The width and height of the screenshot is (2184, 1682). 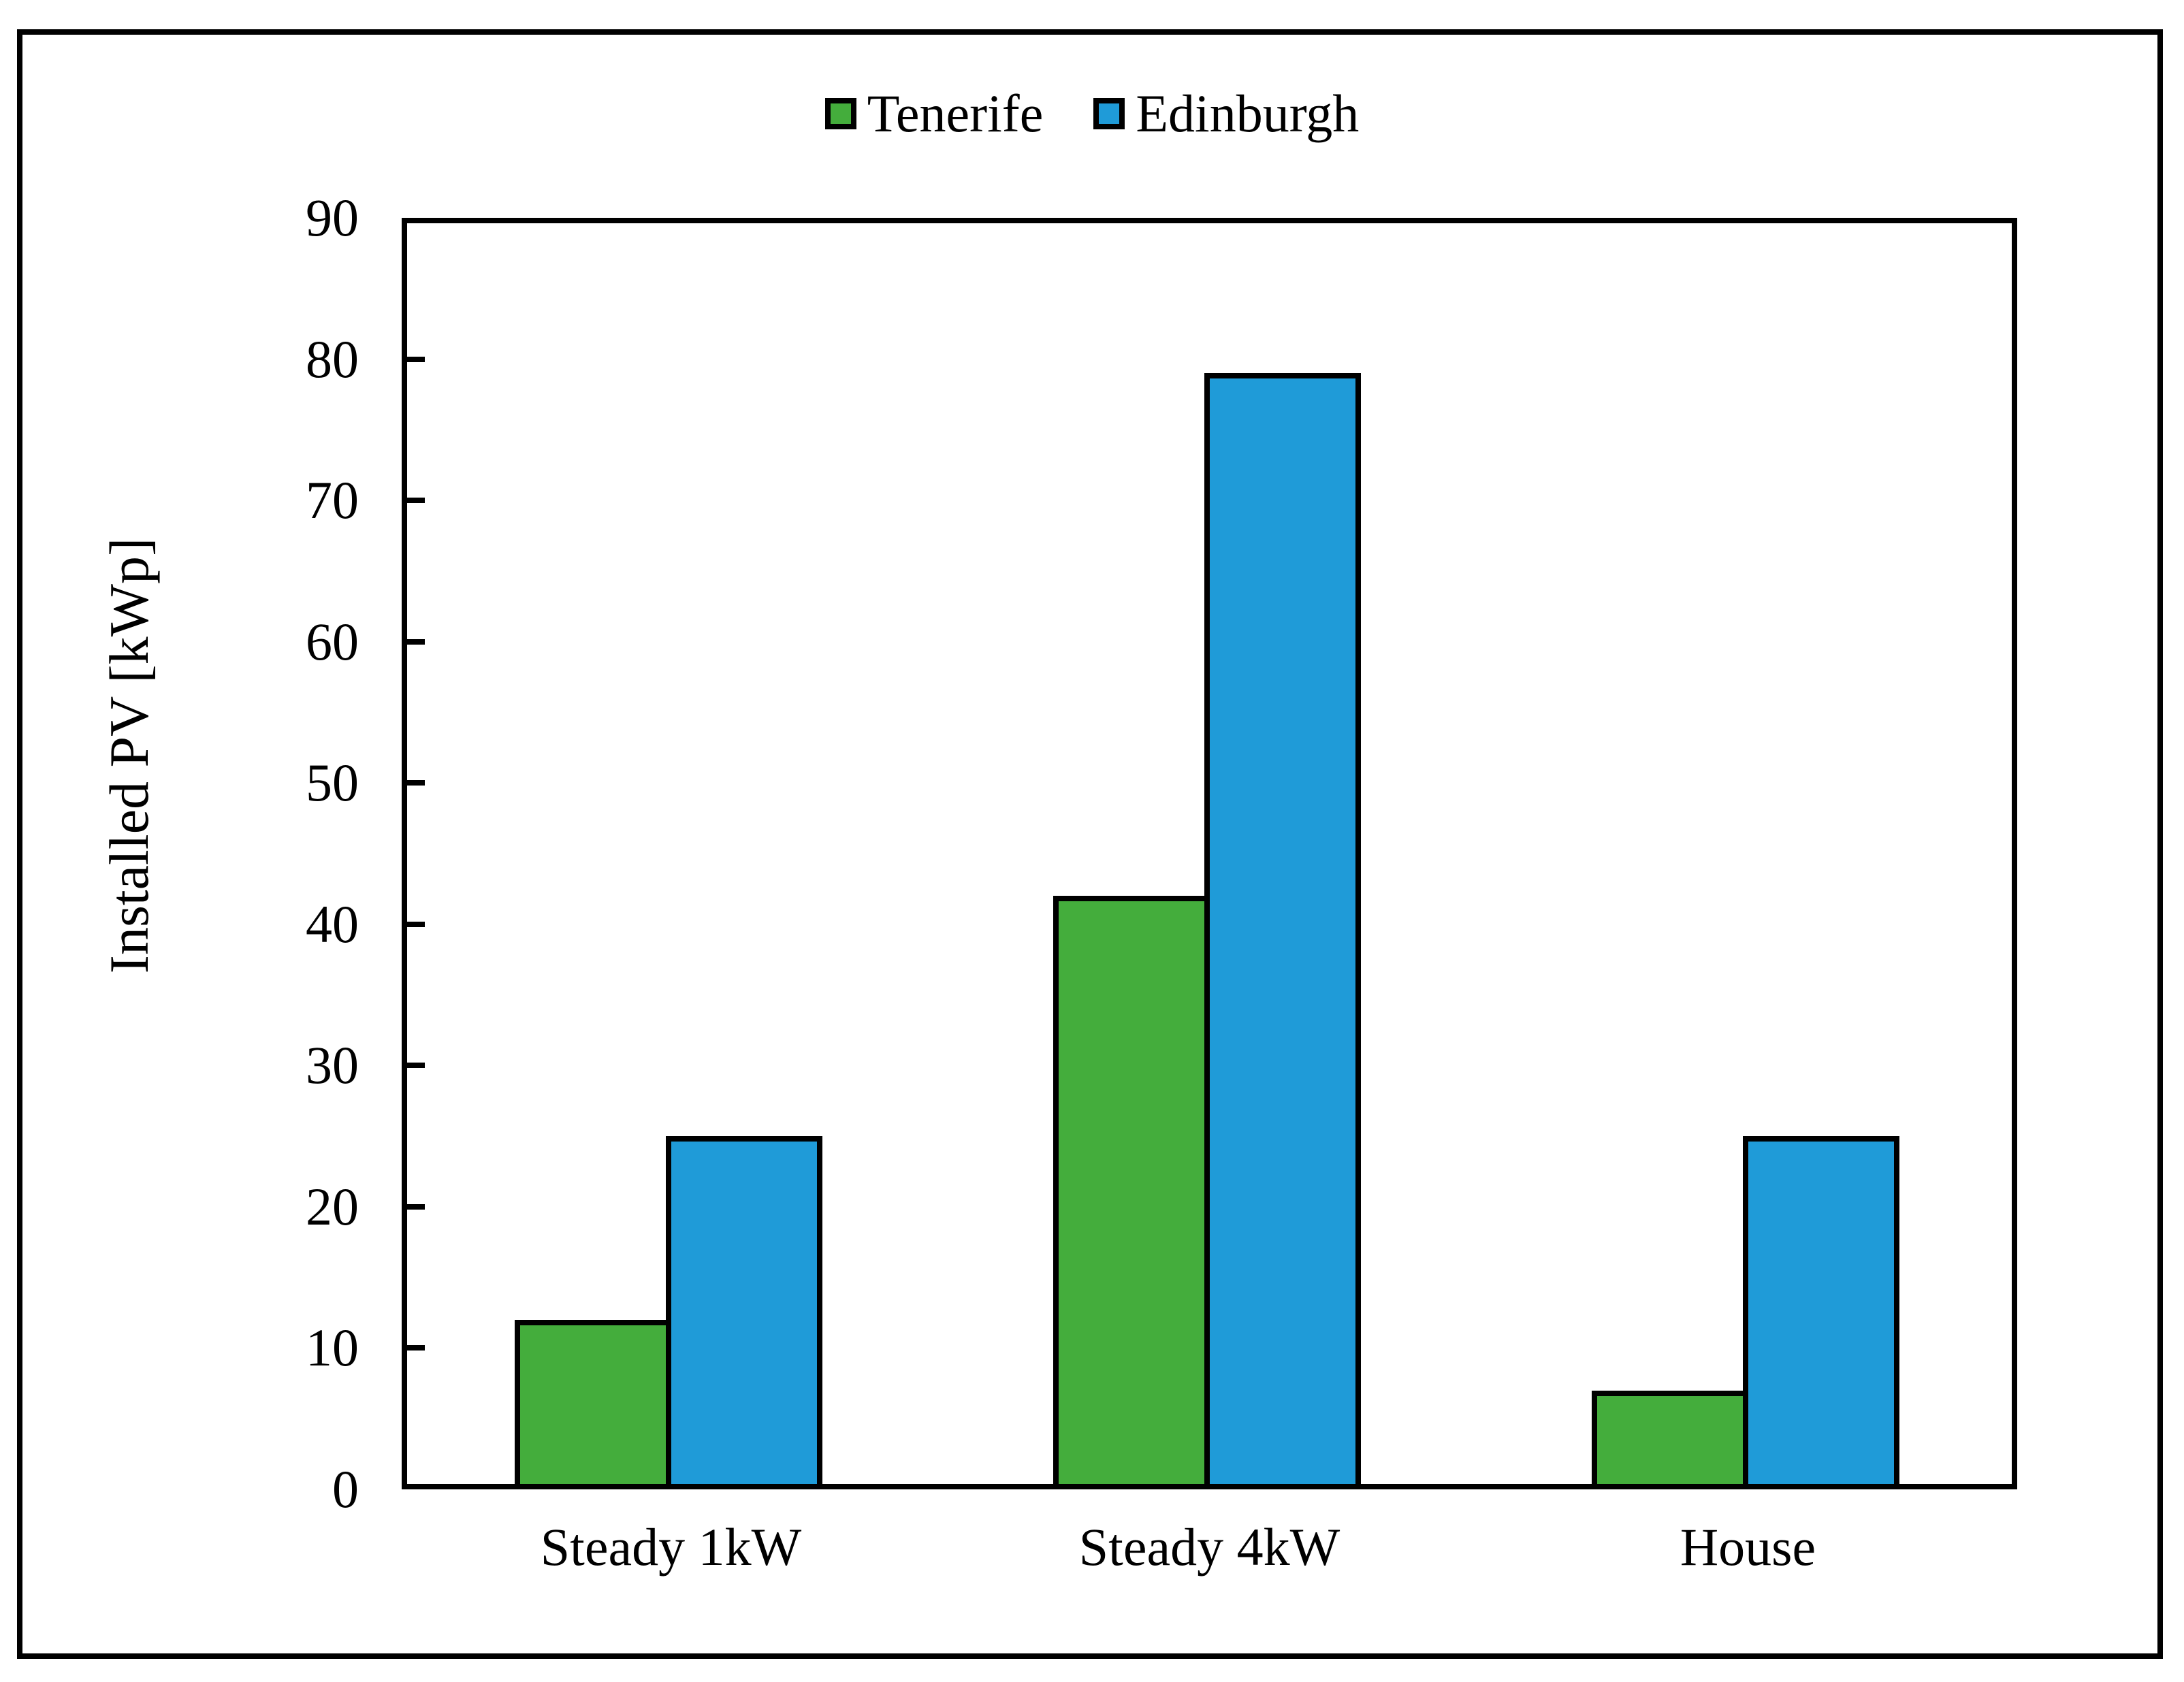 What do you see at coordinates (592, 1404) in the screenshot?
I see `bar-tenerife-steady-1kw` at bounding box center [592, 1404].